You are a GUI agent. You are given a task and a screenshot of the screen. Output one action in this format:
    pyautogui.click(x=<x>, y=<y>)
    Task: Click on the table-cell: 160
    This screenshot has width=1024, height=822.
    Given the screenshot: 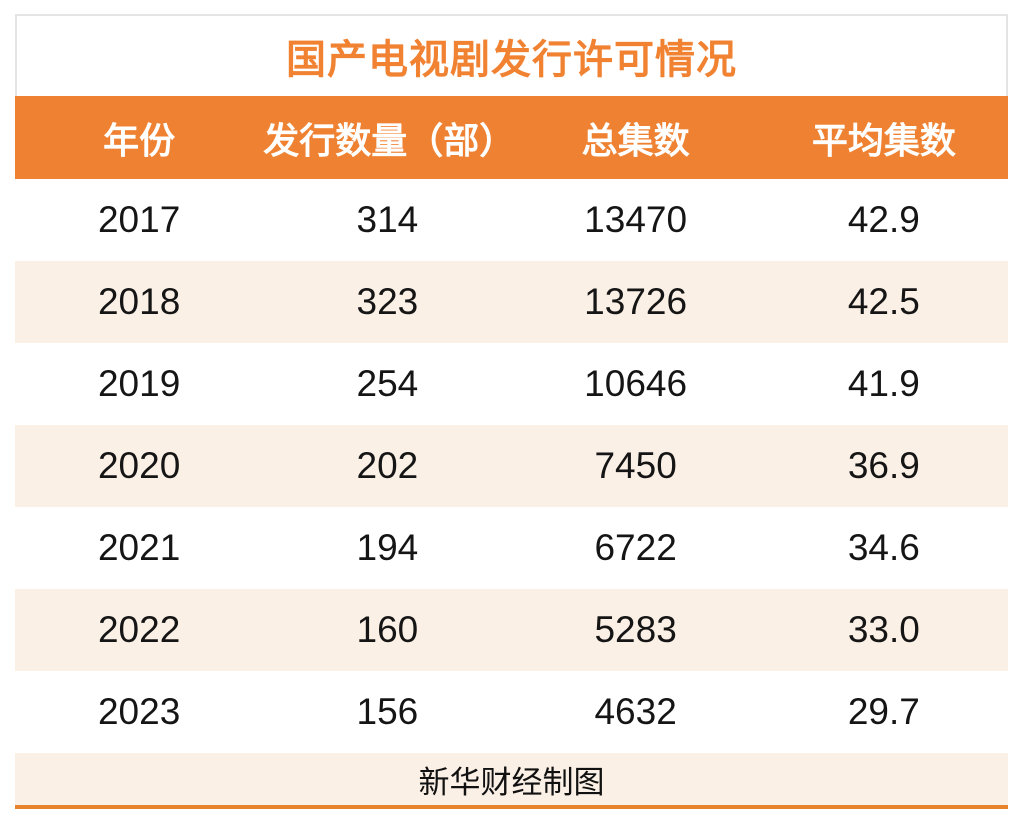 What is the action you would take?
    pyautogui.click(x=387, y=630)
    